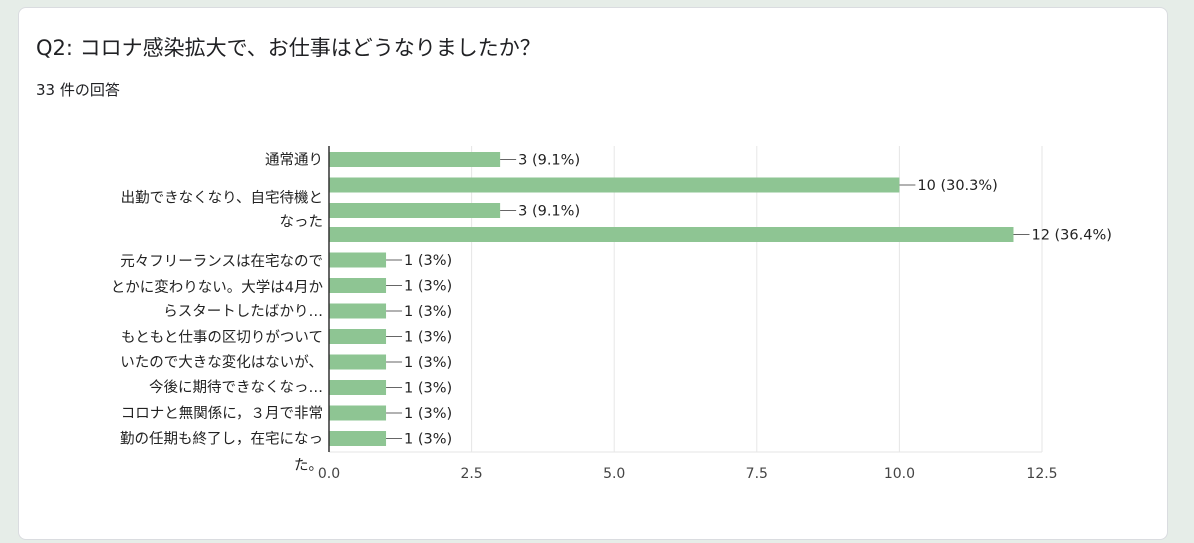 This screenshot has height=543, width=1194. I want to click on category-label: なった, so click(302, 222).